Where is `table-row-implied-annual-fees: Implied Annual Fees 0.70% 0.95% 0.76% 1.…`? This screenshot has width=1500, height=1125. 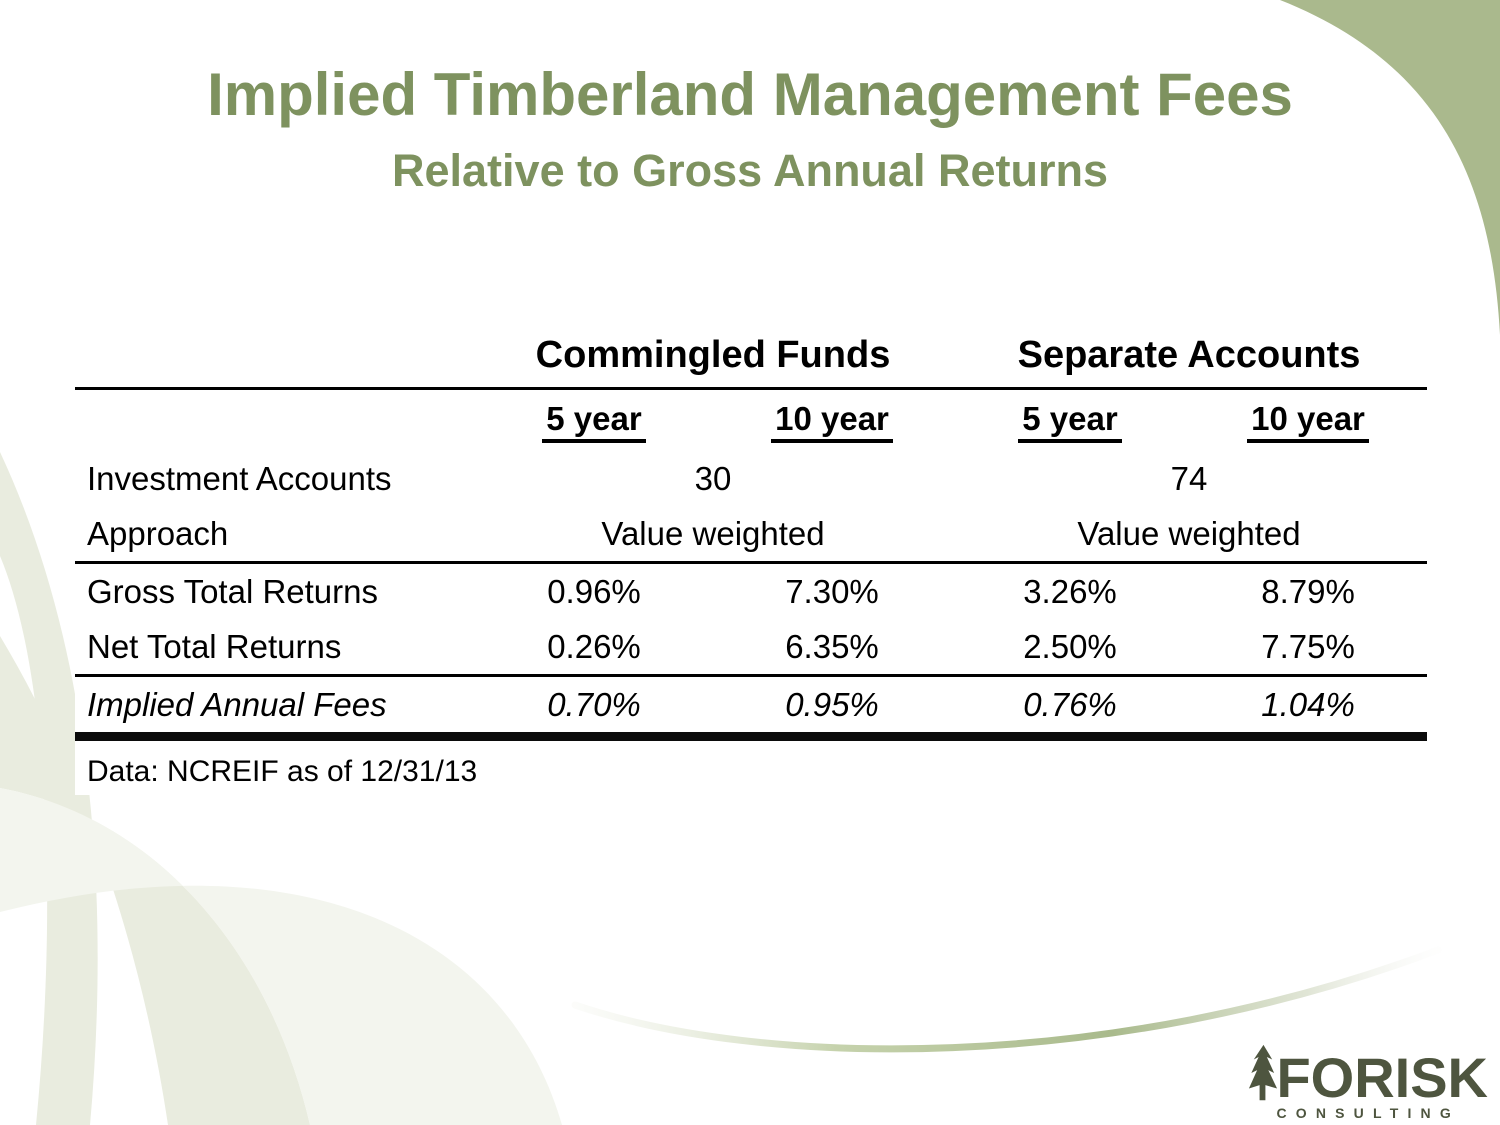 table-row-implied-annual-fees: Implied Annual Fees 0.70% 0.95% 0.76% 1.… is located at coordinates (751, 708).